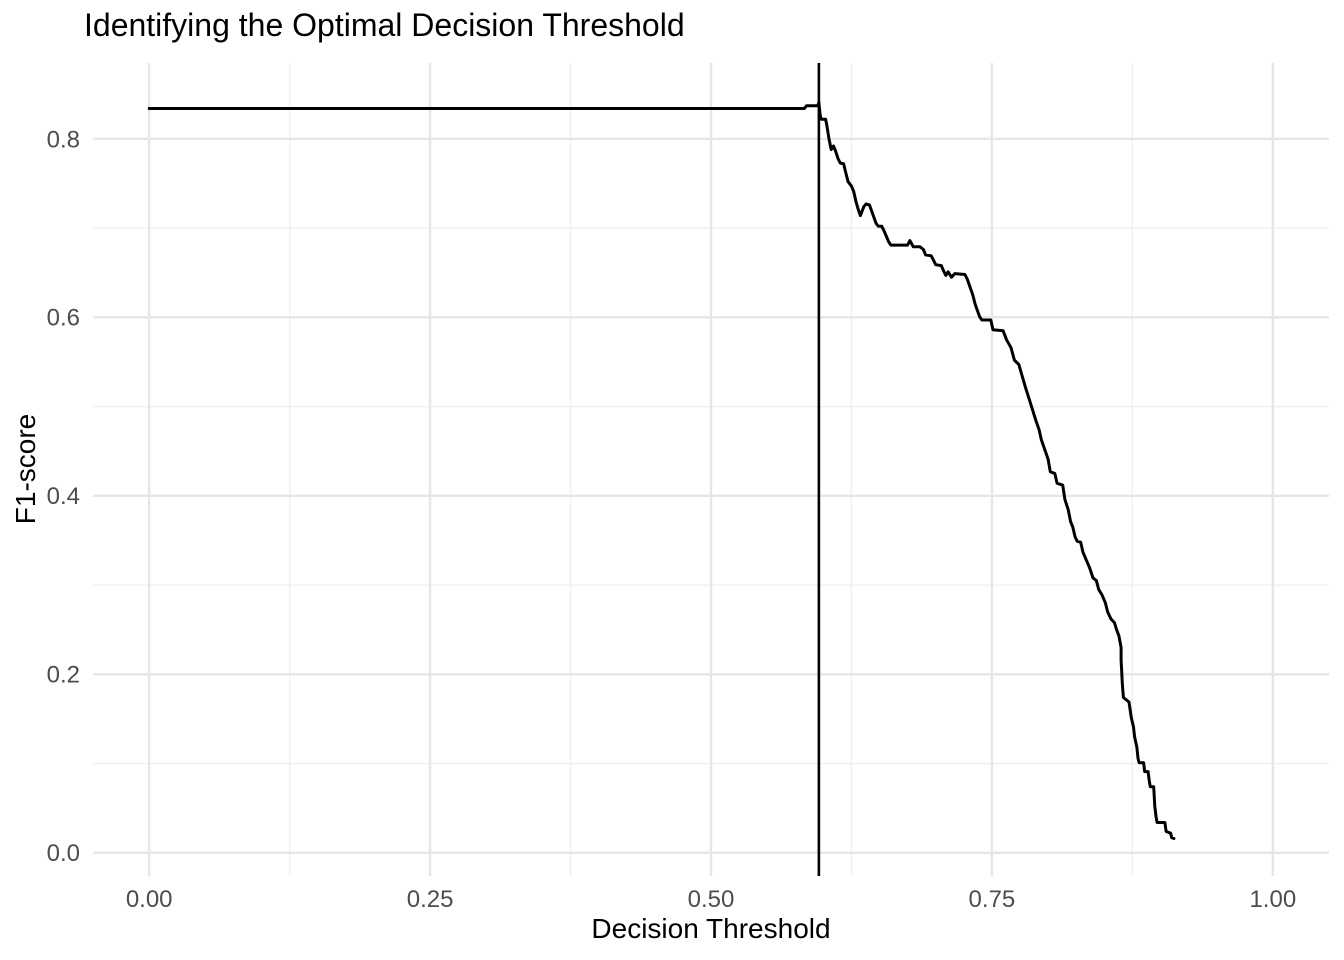 The width and height of the screenshot is (1344, 960). I want to click on x-tick-label: 0.50, so click(711, 899).